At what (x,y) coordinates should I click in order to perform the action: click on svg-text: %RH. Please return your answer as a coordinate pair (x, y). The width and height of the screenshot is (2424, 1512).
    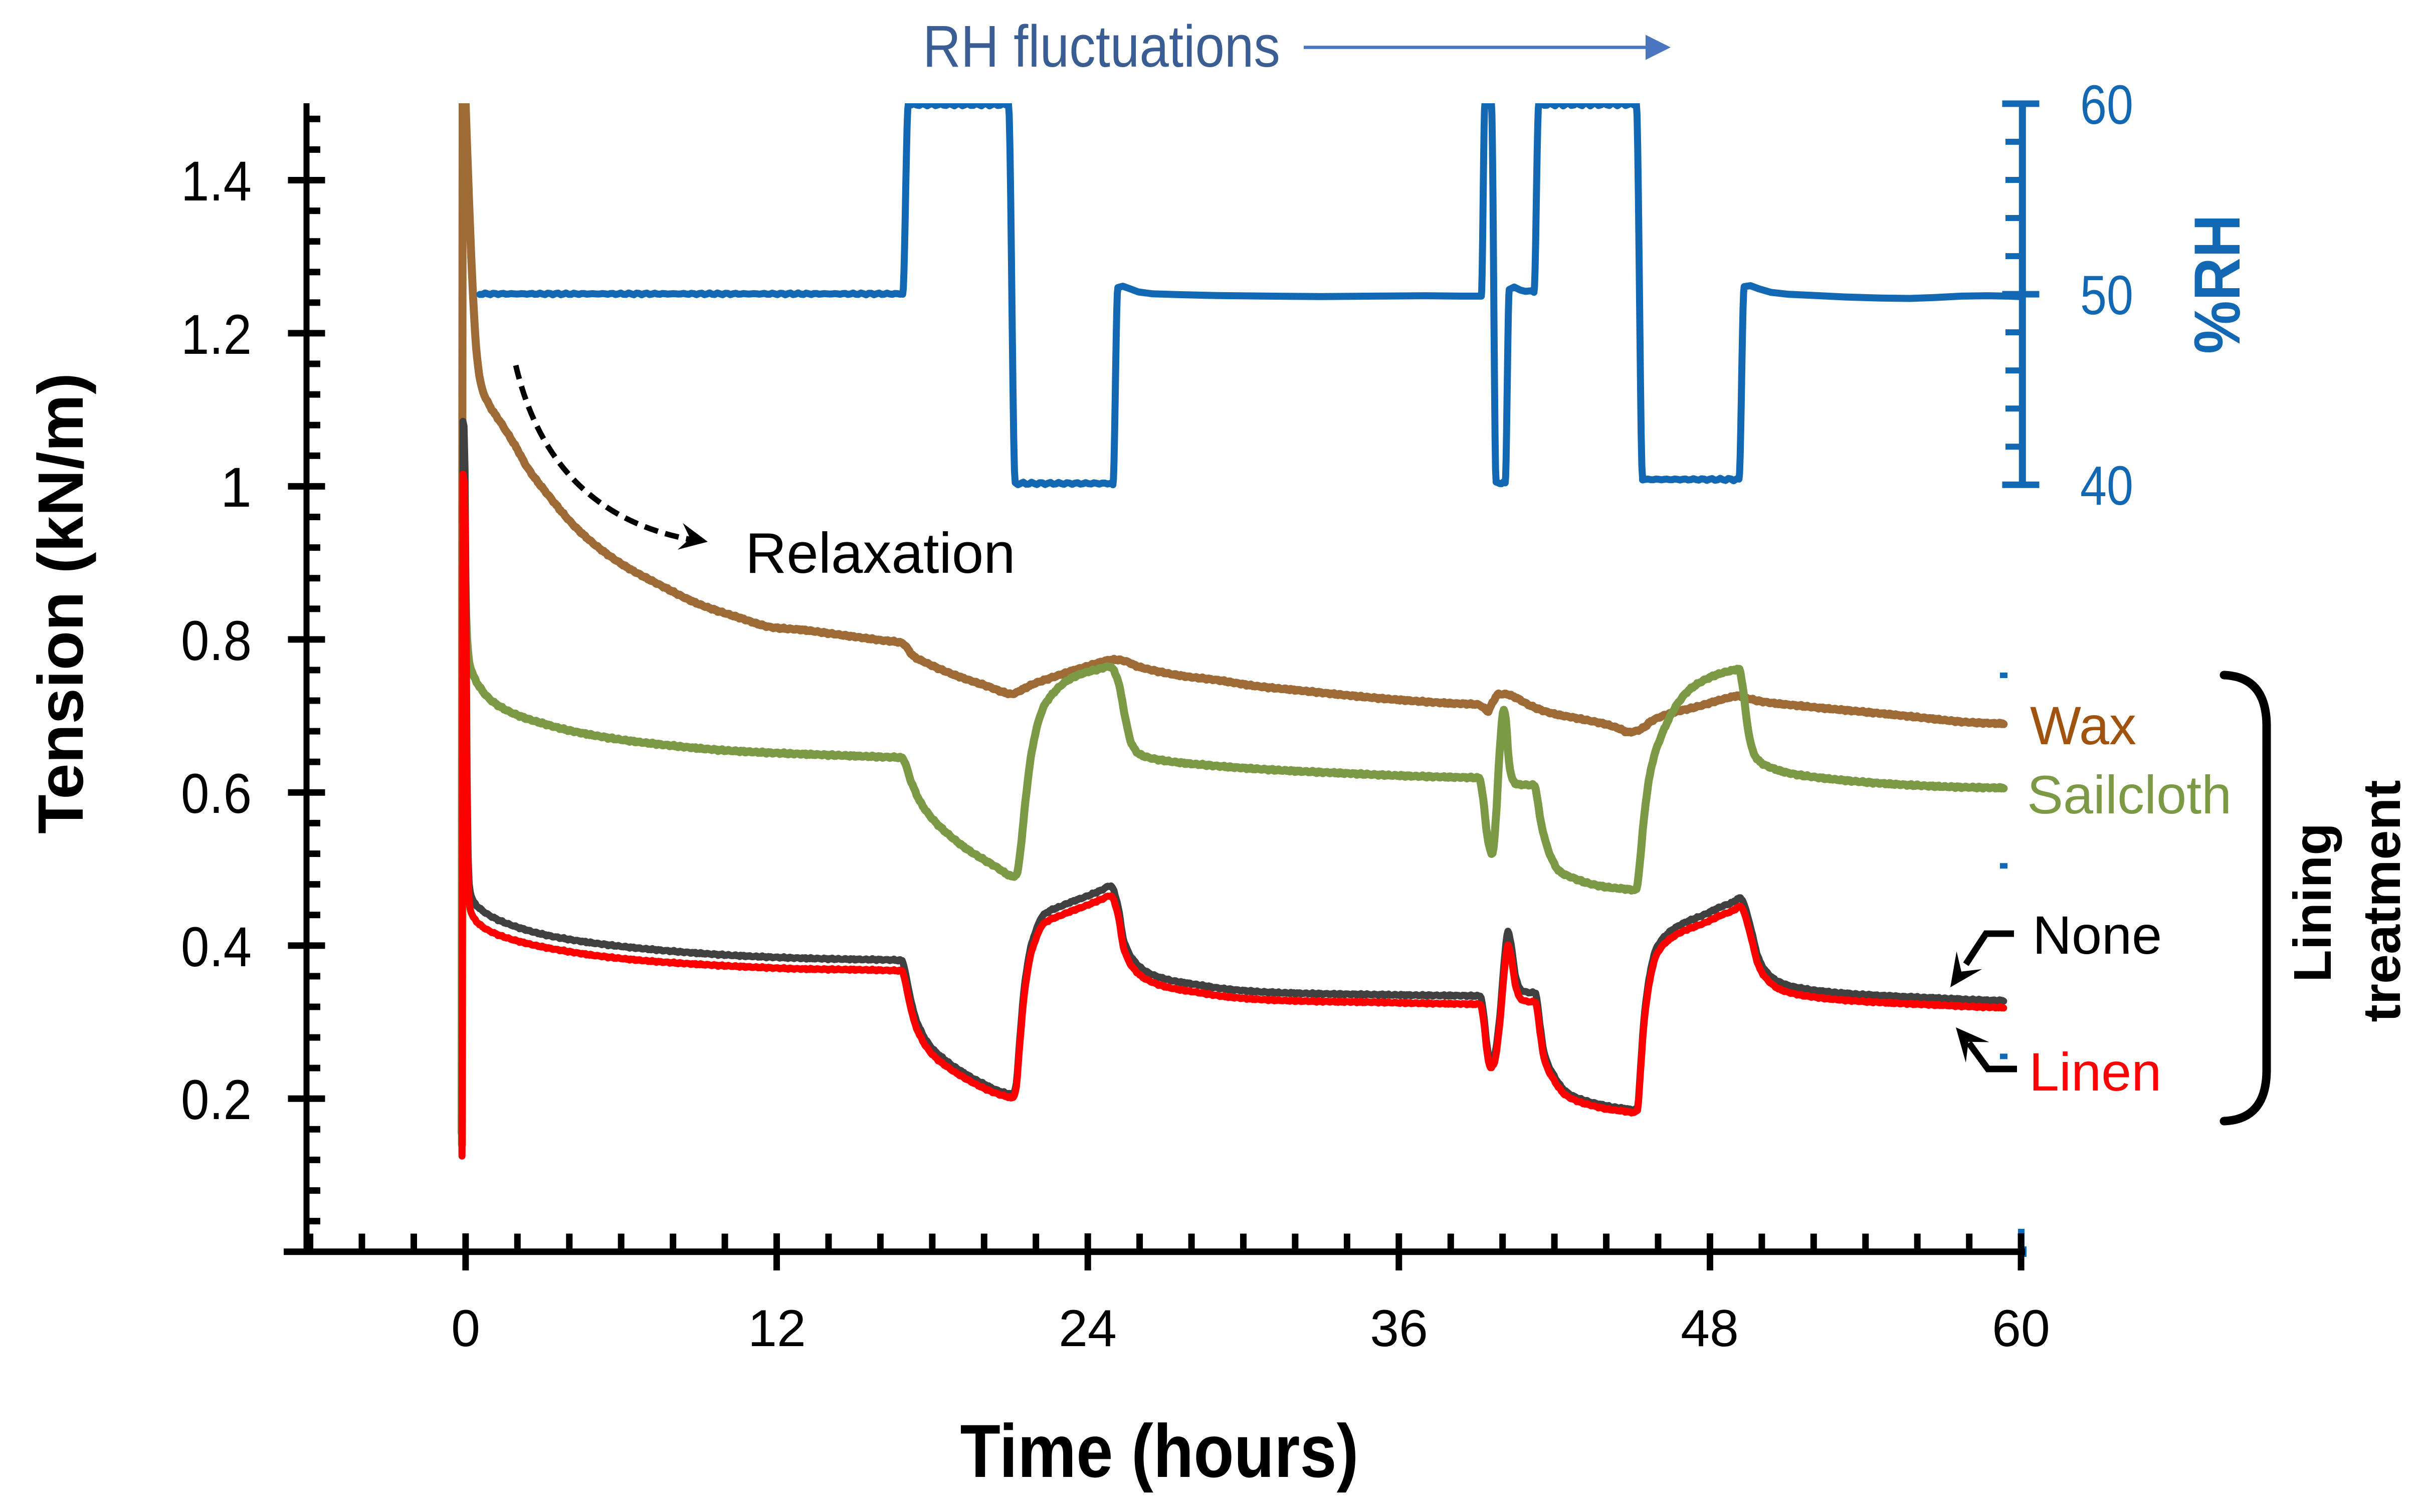
    Looking at the image, I should click on (2217, 284).